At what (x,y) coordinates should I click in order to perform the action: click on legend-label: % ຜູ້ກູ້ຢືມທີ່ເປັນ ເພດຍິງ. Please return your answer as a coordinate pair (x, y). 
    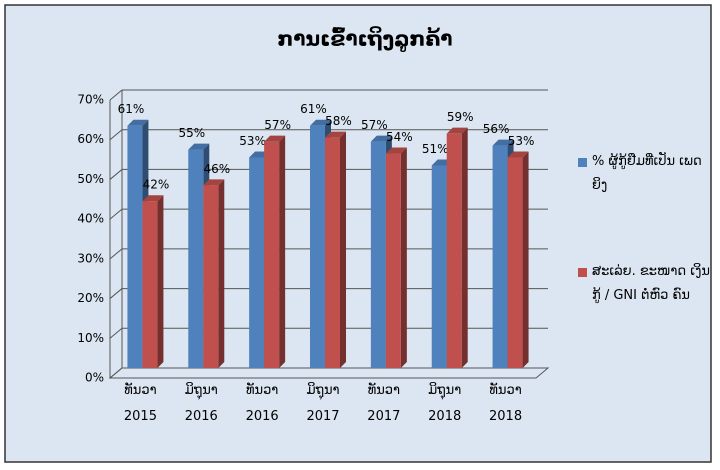
    Looking at the image, I should click on (647, 173).